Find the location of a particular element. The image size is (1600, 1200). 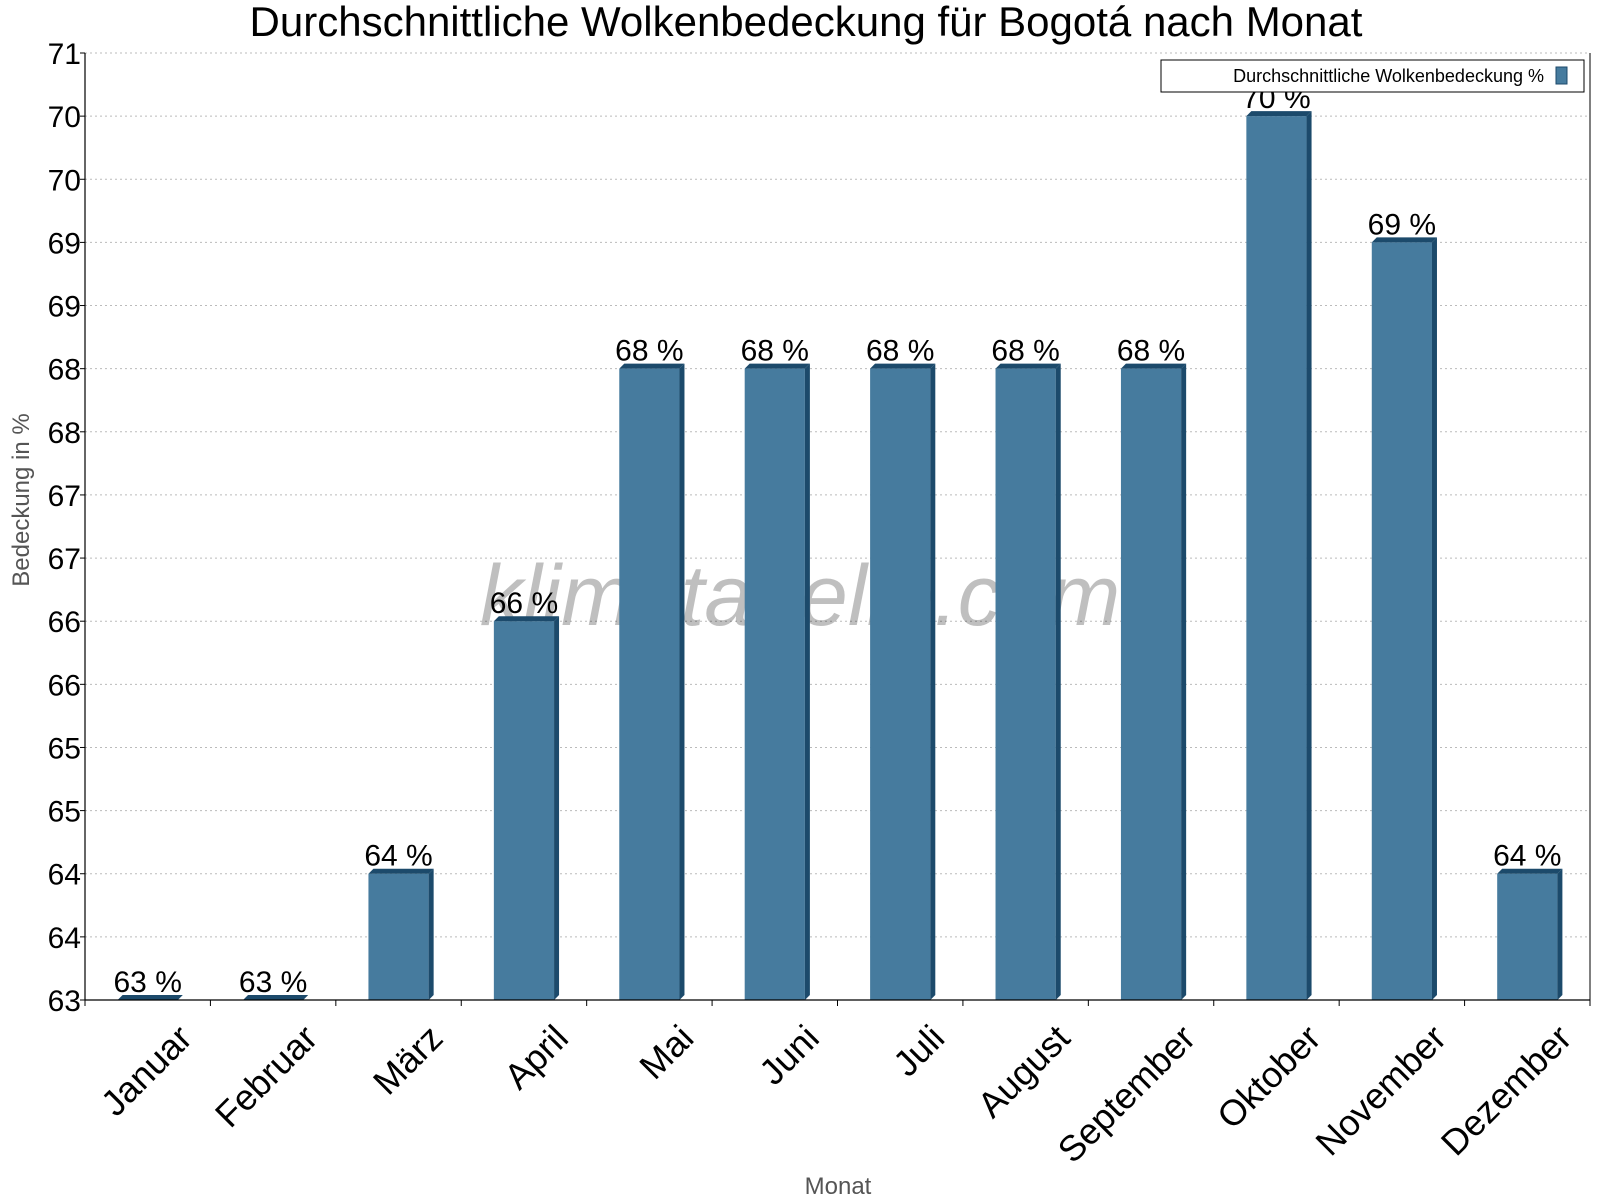

x-tick-label: Juli is located at coordinates (918, 1050).